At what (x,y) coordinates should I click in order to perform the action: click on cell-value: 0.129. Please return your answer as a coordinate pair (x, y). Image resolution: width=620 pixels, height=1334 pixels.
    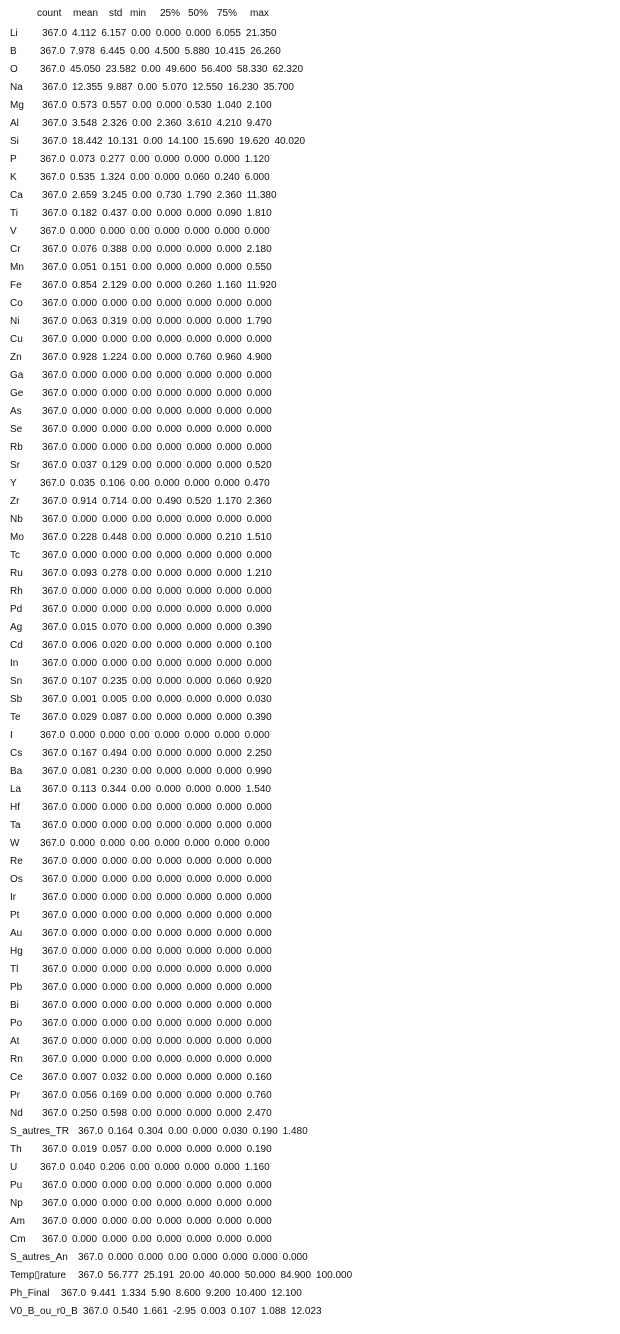
    Looking at the image, I should click on (115, 465).